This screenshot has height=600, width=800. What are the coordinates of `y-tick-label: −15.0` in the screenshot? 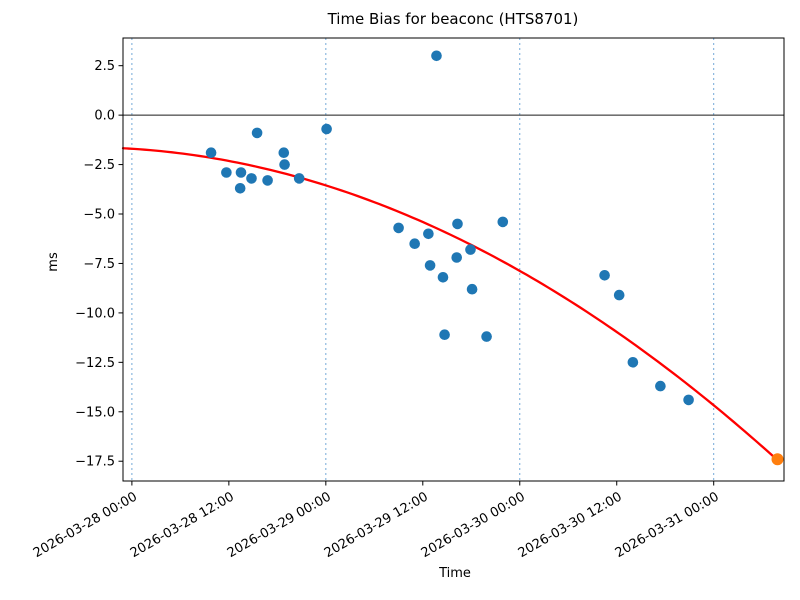 It's located at (95, 412).